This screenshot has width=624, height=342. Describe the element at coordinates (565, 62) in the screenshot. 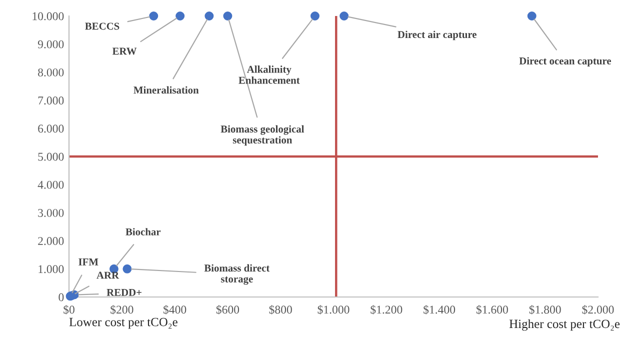

I see `annotation: Direct ocean capture` at that location.